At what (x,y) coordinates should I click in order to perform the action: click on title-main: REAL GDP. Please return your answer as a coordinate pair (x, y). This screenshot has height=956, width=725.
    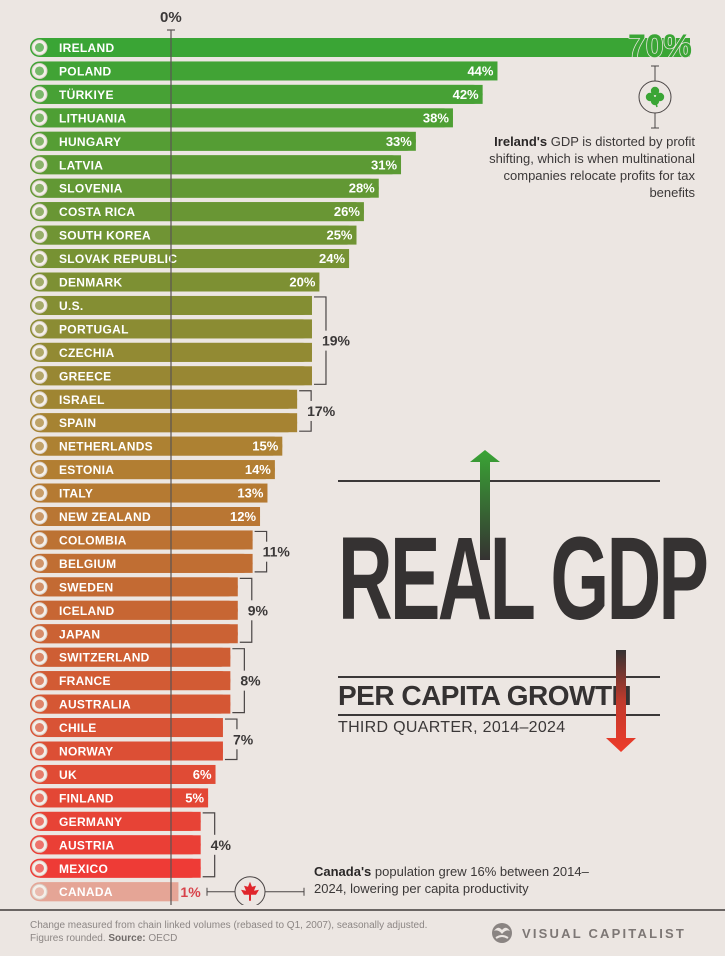
    Looking at the image, I should click on (523, 579).